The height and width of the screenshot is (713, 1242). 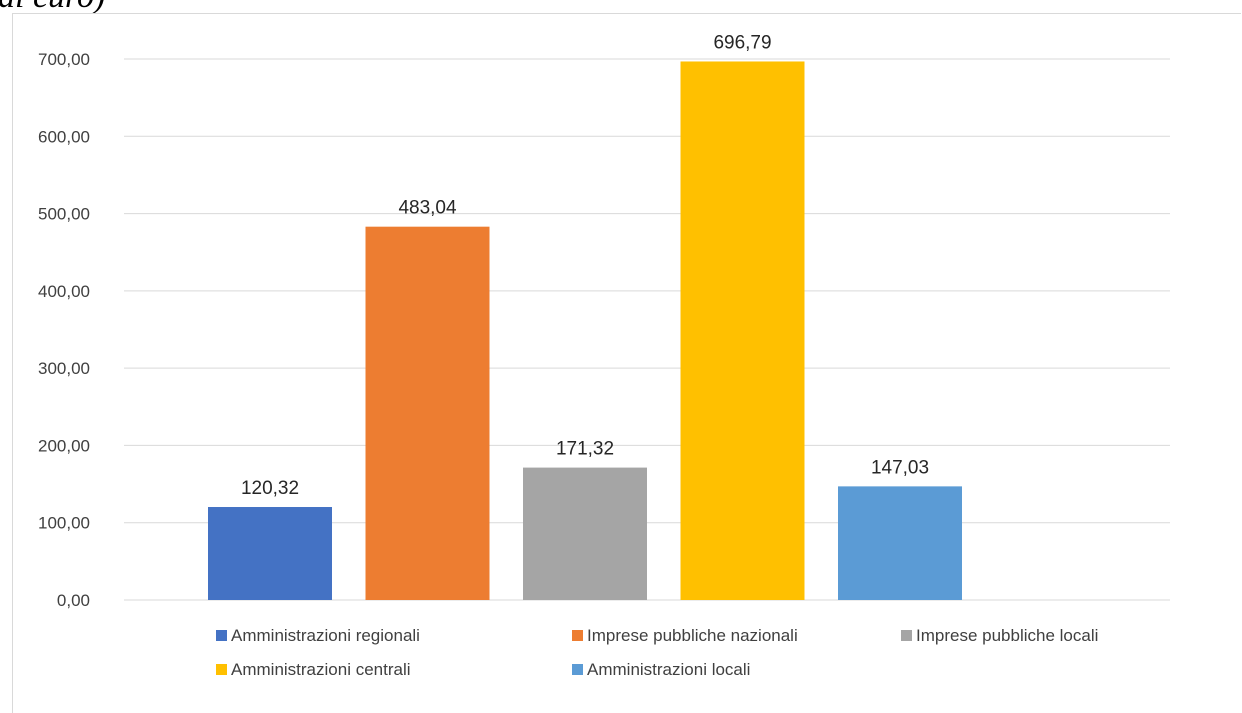 What do you see at coordinates (321, 669) in the screenshot?
I see `legend-label: Amministrazioni centrali` at bounding box center [321, 669].